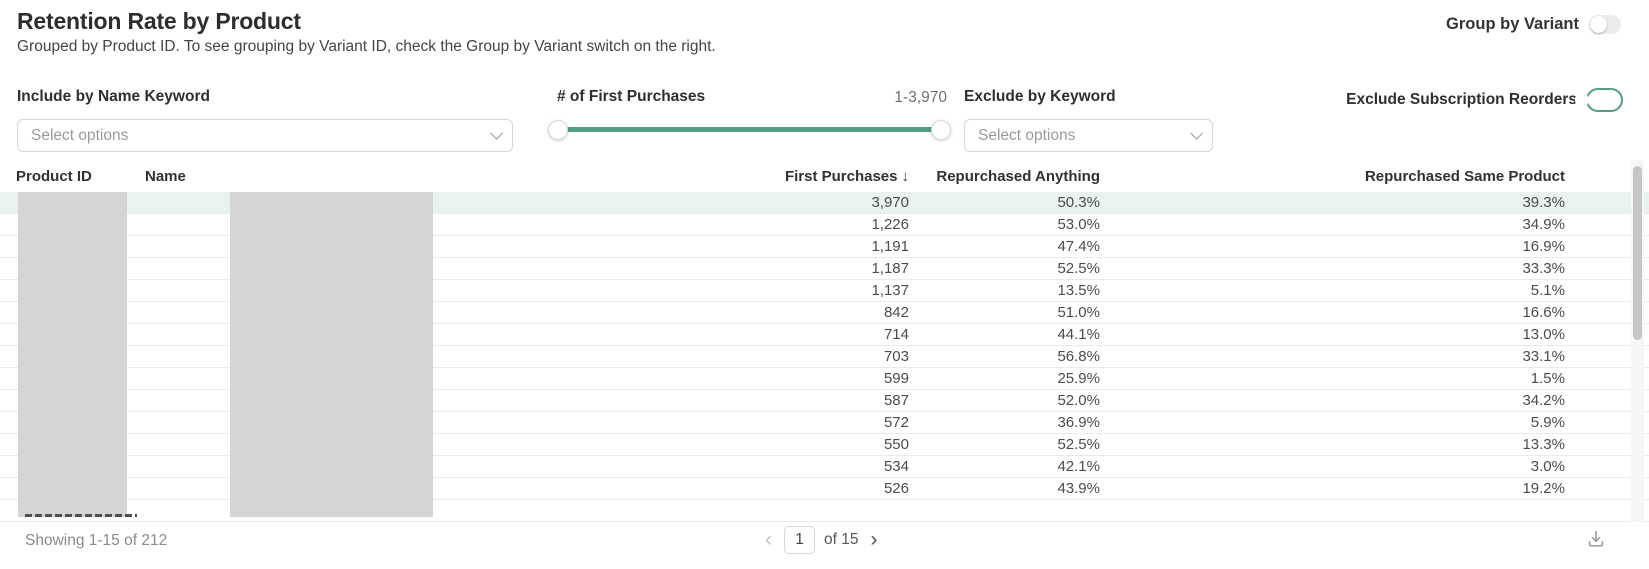 This screenshot has height=569, width=1649. Describe the element at coordinates (896, 312) in the screenshot. I see `cell-first-purchases: 842` at that location.